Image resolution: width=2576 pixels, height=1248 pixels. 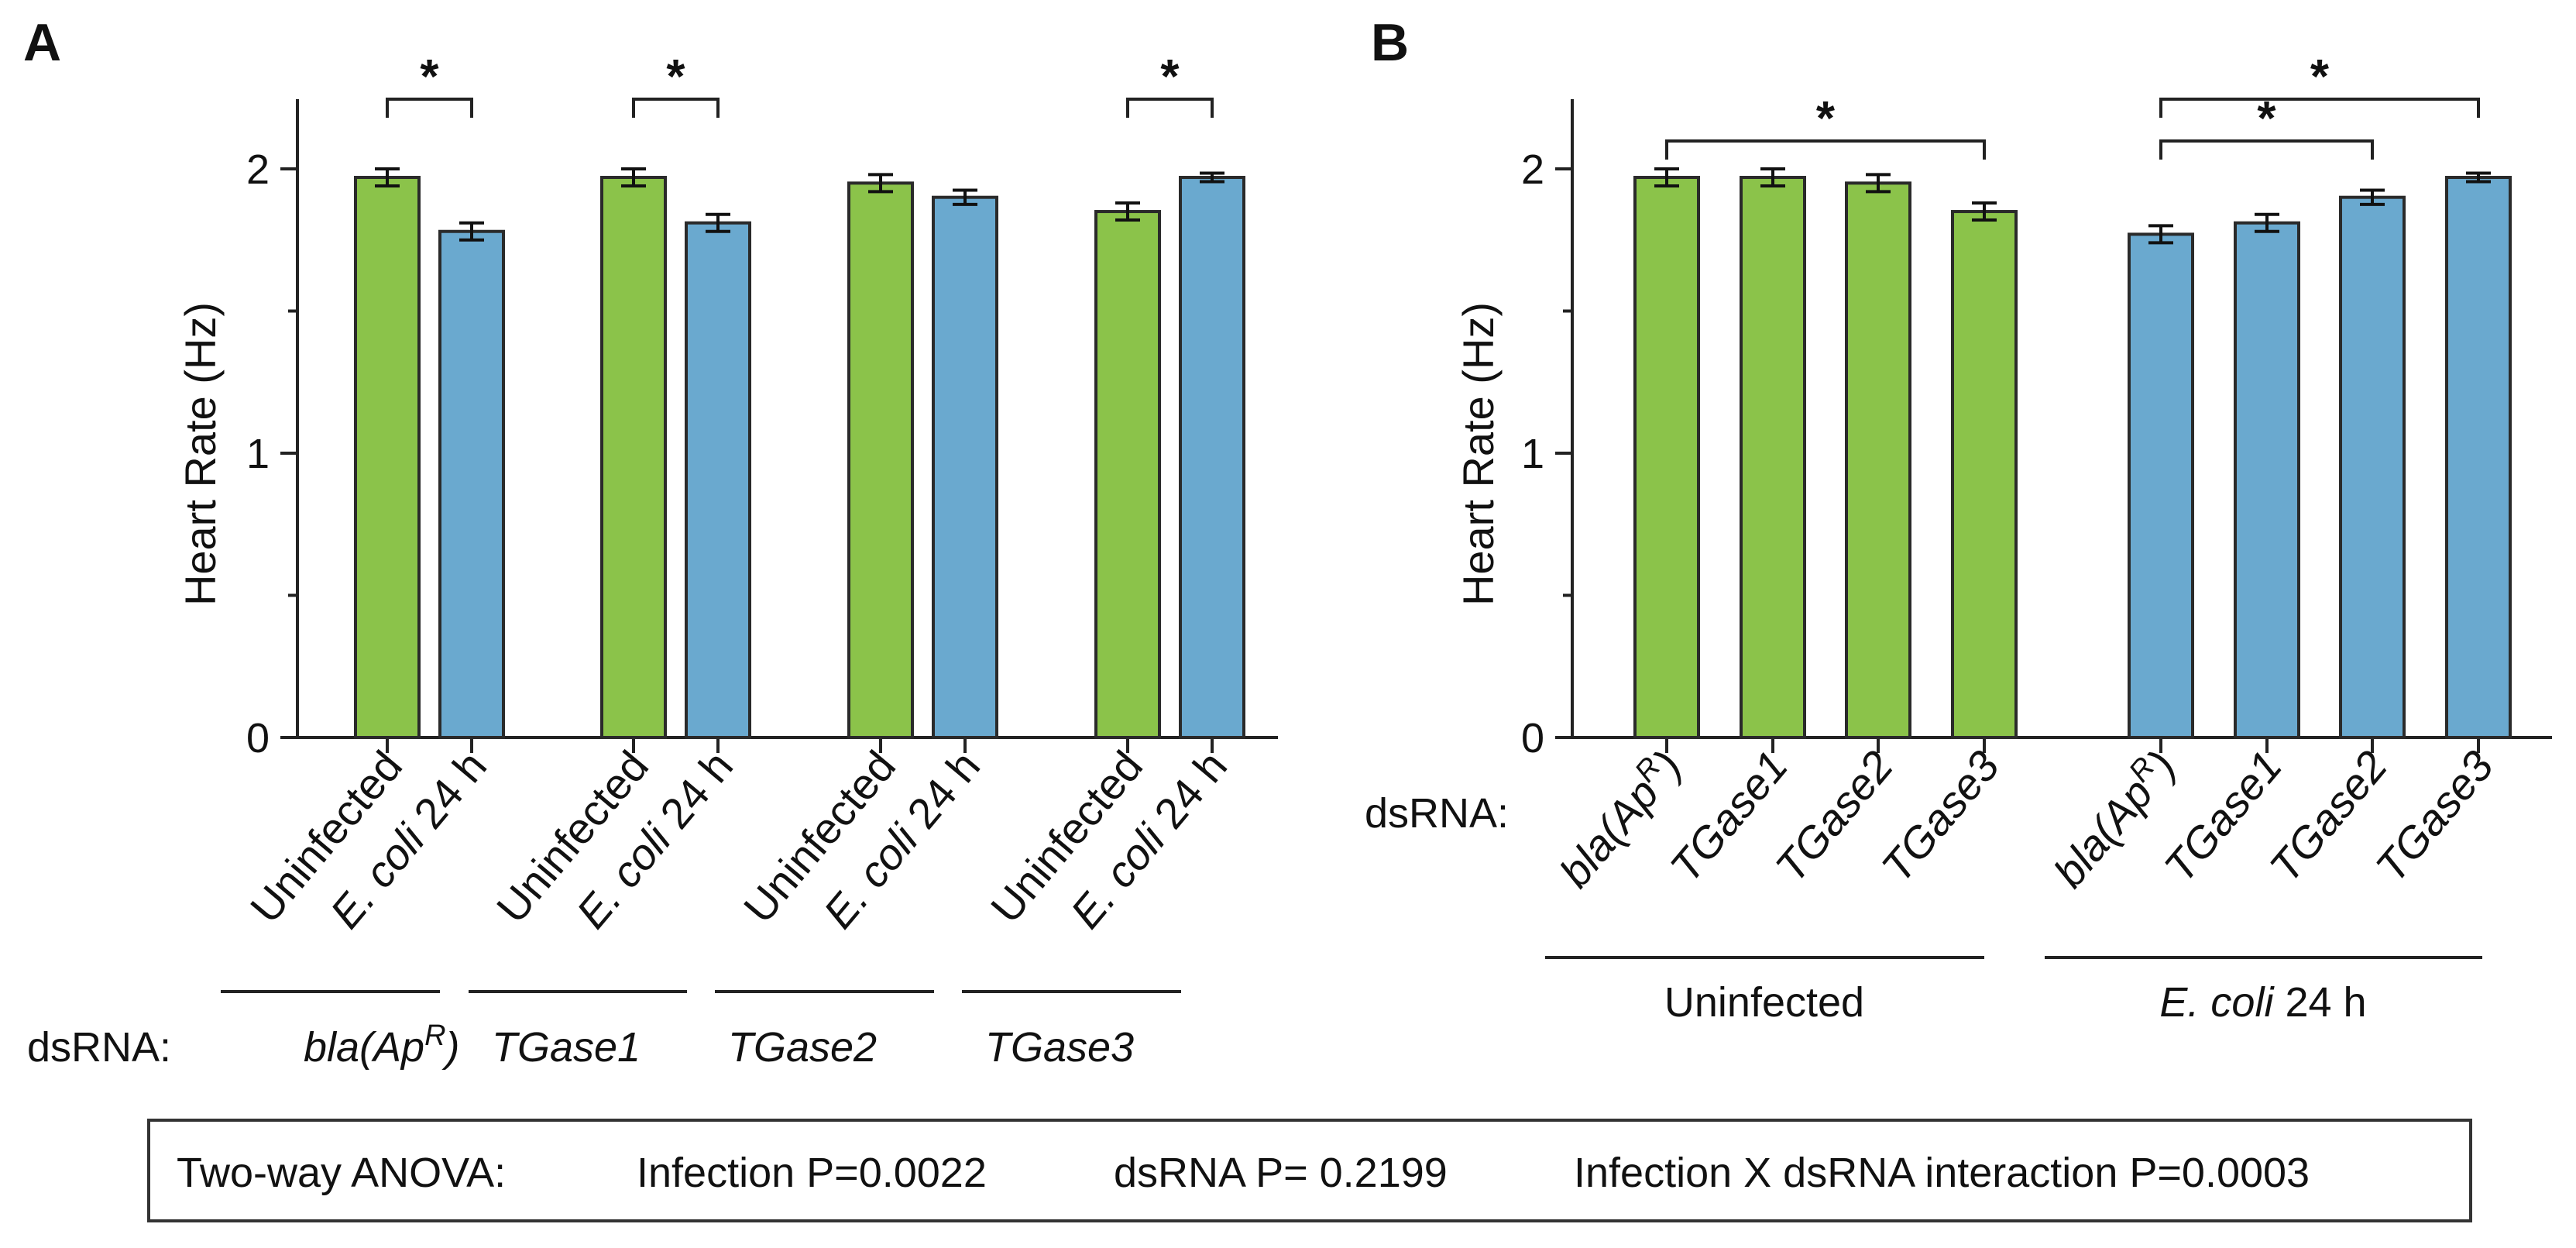 What do you see at coordinates (1532, 454) in the screenshot?
I see `panel-b-y-tick-label: 1` at bounding box center [1532, 454].